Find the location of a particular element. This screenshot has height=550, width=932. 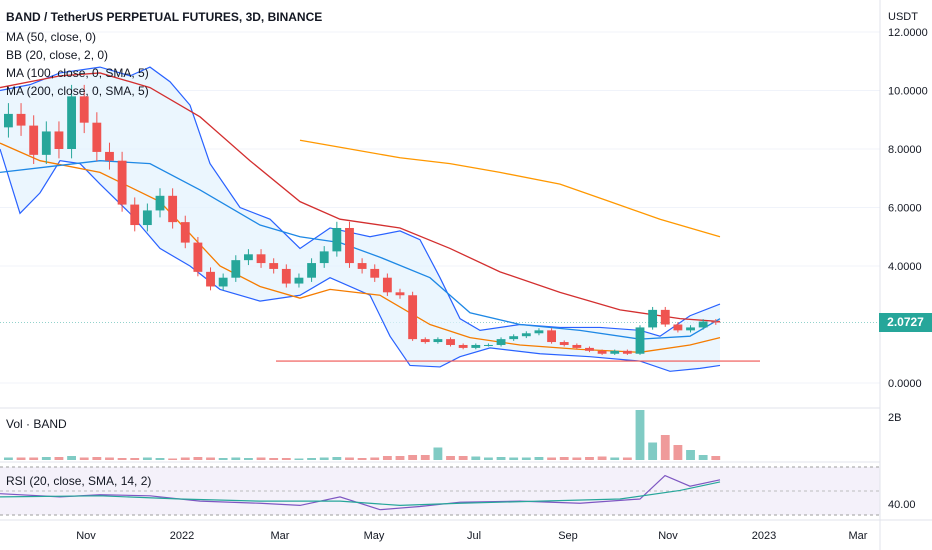

time-tick-label: Jul is located at coordinates (474, 536).